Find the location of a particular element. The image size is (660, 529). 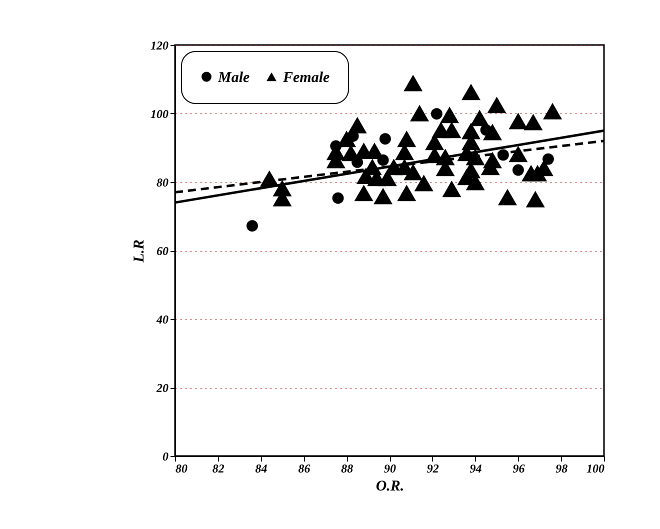

y-tick-label: 20 is located at coordinates (162, 388).